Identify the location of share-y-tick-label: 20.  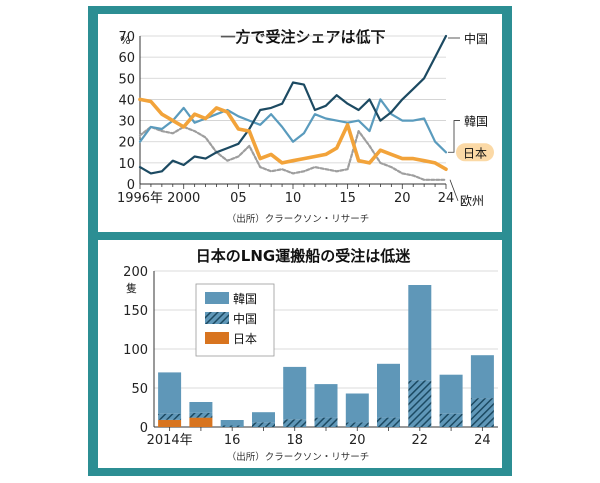
(126, 143).